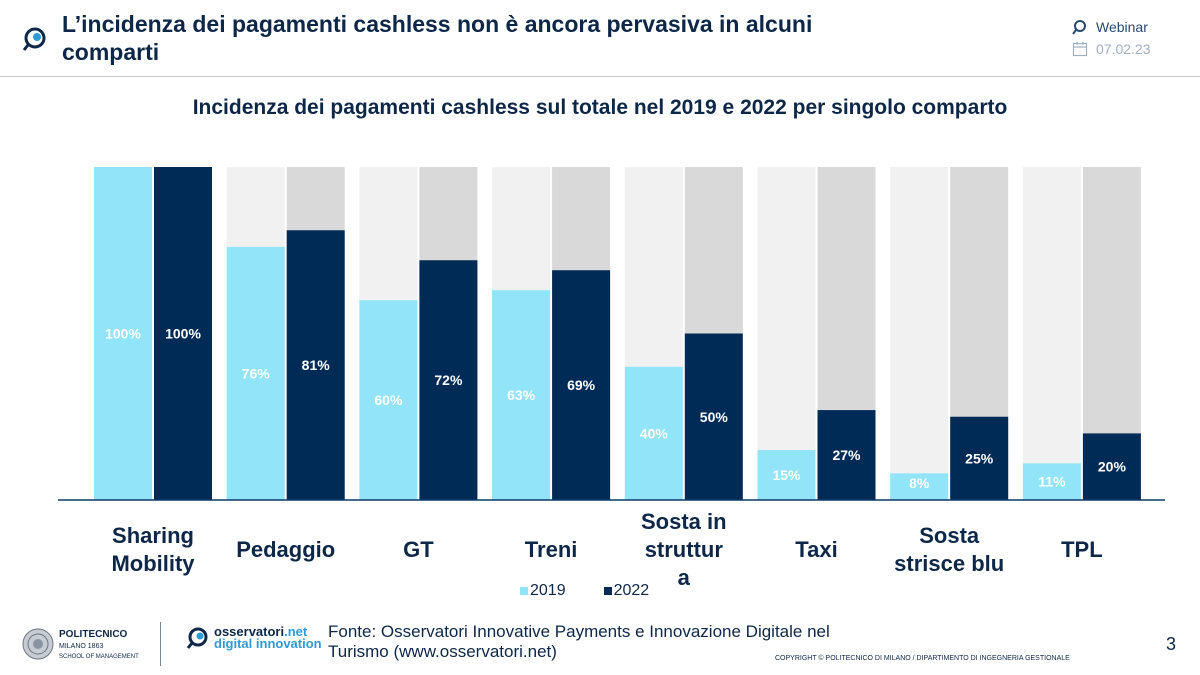 The image size is (1200, 675). What do you see at coordinates (1122, 27) in the screenshot?
I see `webinar-label: Webinar` at bounding box center [1122, 27].